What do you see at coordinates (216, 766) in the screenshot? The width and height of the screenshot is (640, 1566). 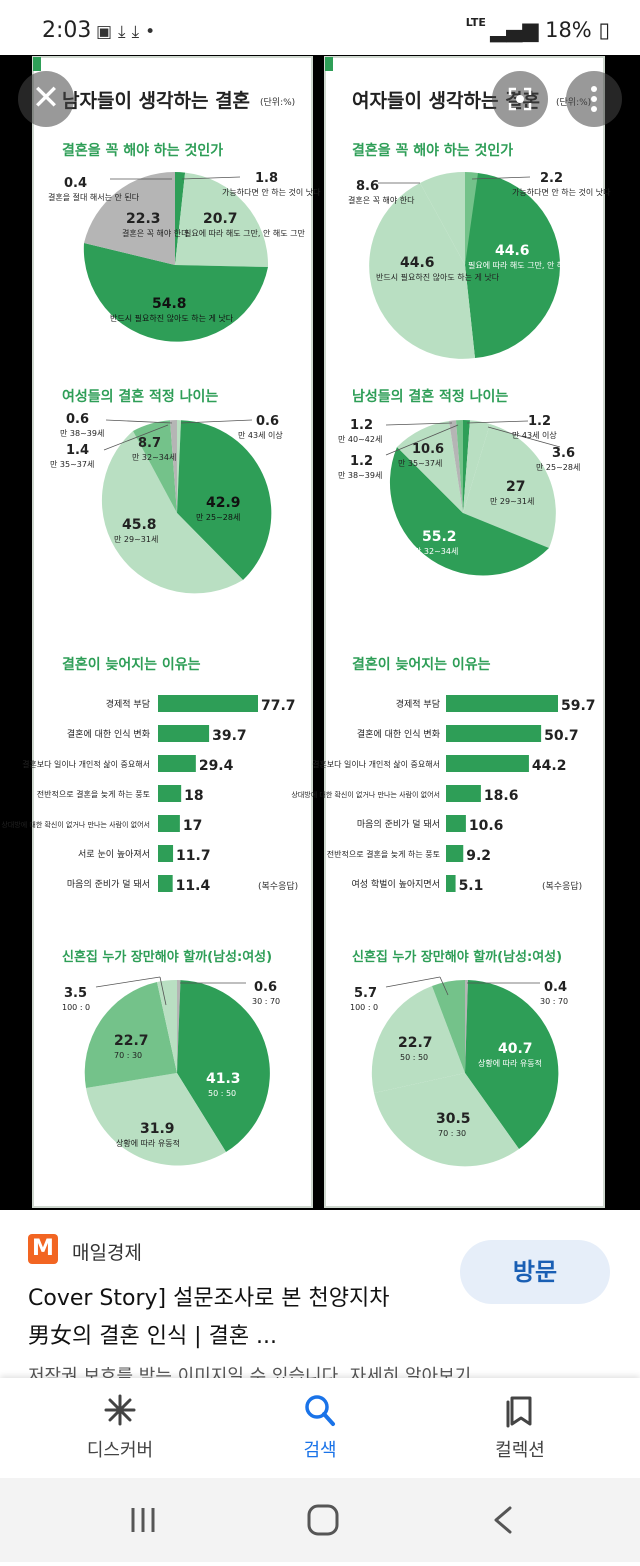 I see `bar-value: 29.4` at bounding box center [216, 766].